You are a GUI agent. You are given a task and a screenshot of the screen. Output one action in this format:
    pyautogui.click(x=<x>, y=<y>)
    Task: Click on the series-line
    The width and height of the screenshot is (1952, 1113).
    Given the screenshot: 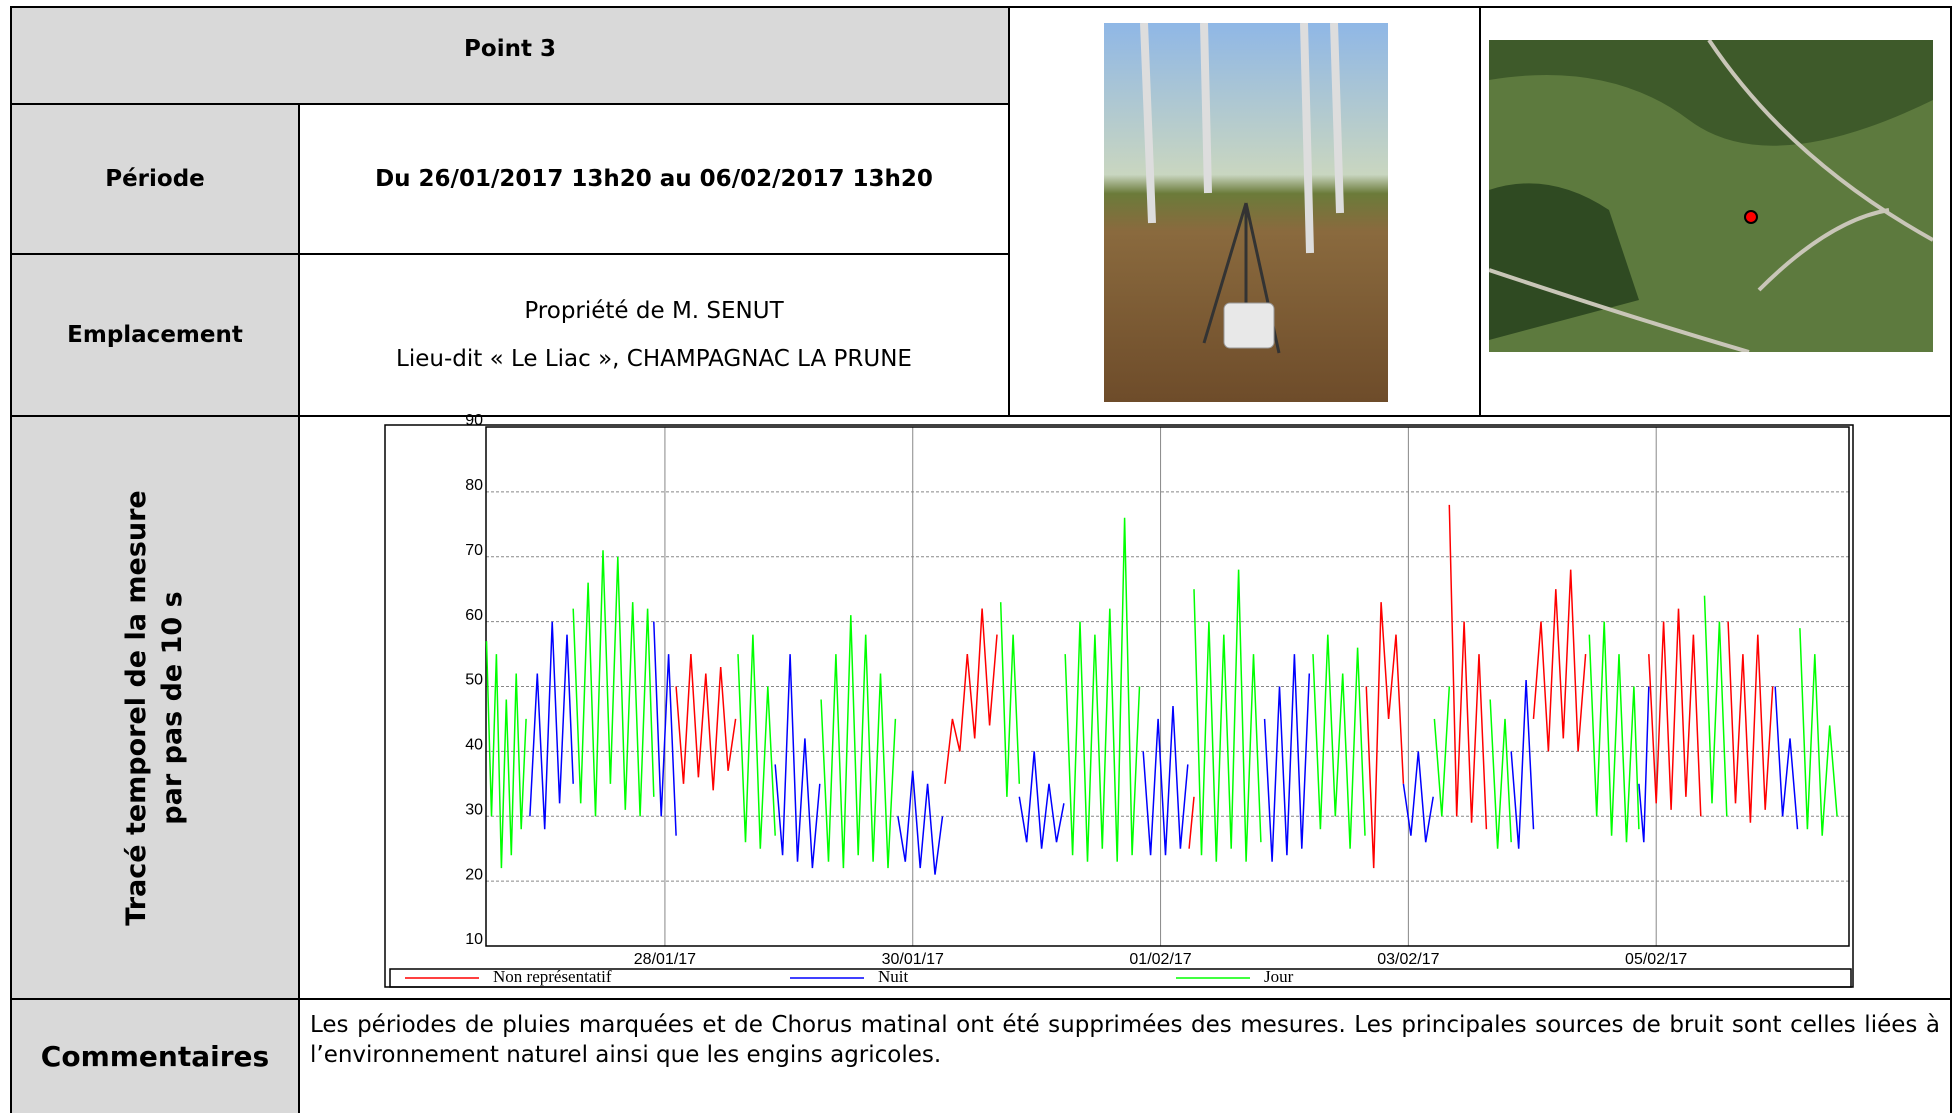 What is the action you would take?
    pyautogui.click(x=1164, y=748)
    